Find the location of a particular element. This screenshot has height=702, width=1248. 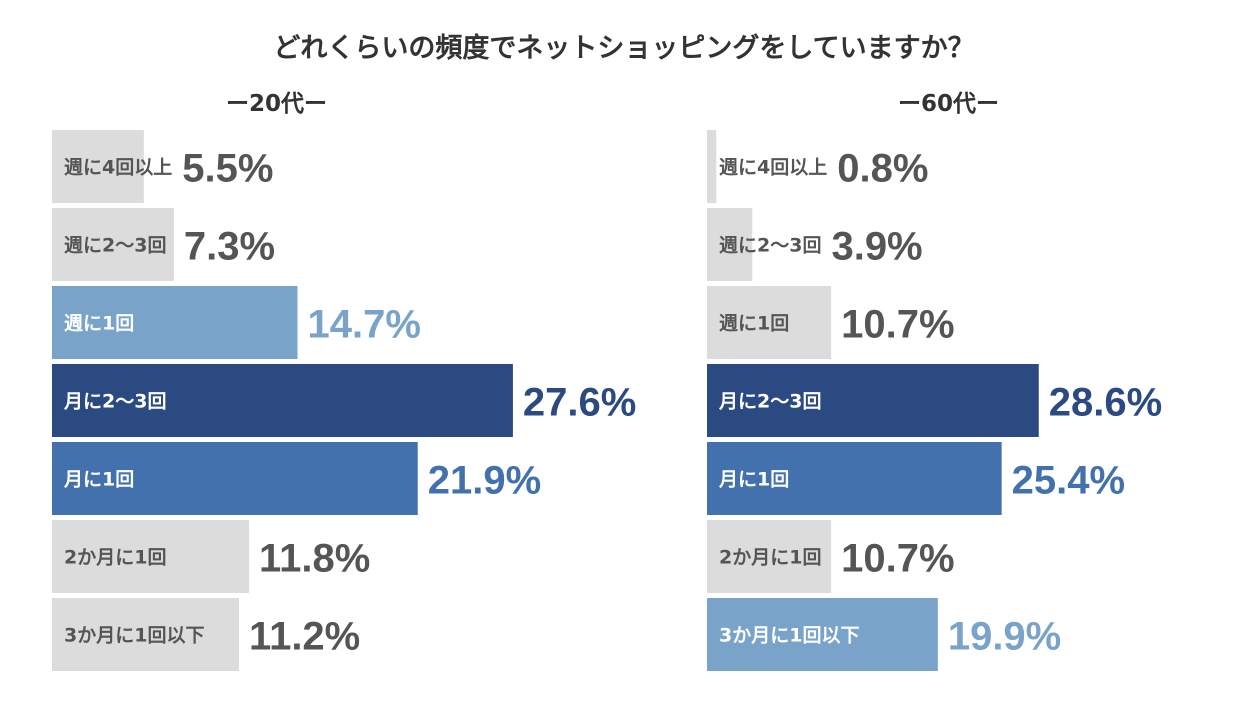

category-label-20s-3: 月に2〜3回 is located at coordinates (114, 402).